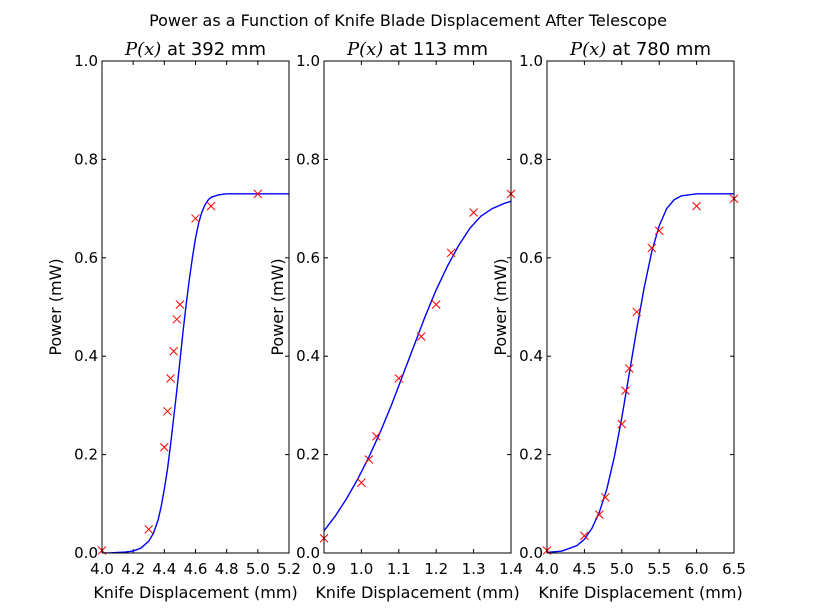 The image size is (815, 615). What do you see at coordinates (142, 49) in the screenshot?
I see `plot-title-math: P(x)` at bounding box center [142, 49].